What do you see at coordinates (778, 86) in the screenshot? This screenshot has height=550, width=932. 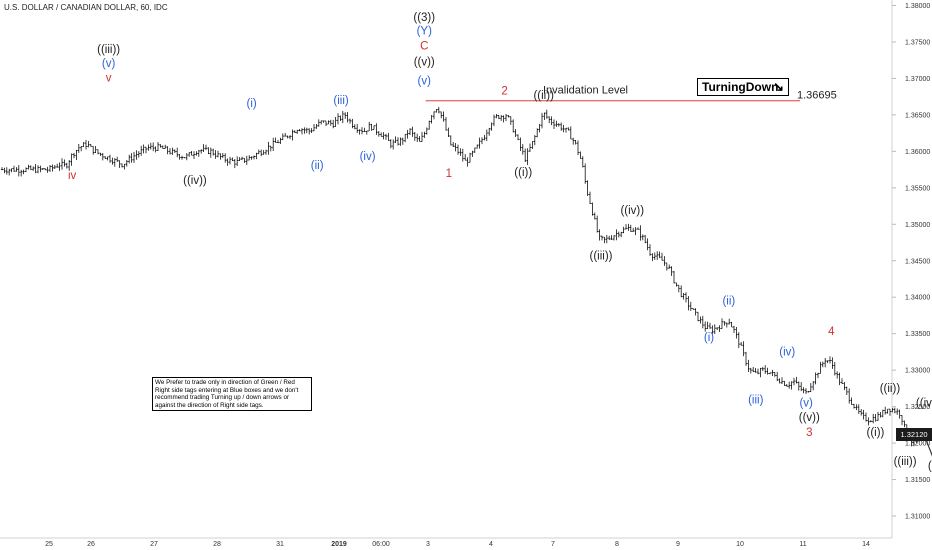 I see `arrow-down-right-icon: ↘` at bounding box center [778, 86].